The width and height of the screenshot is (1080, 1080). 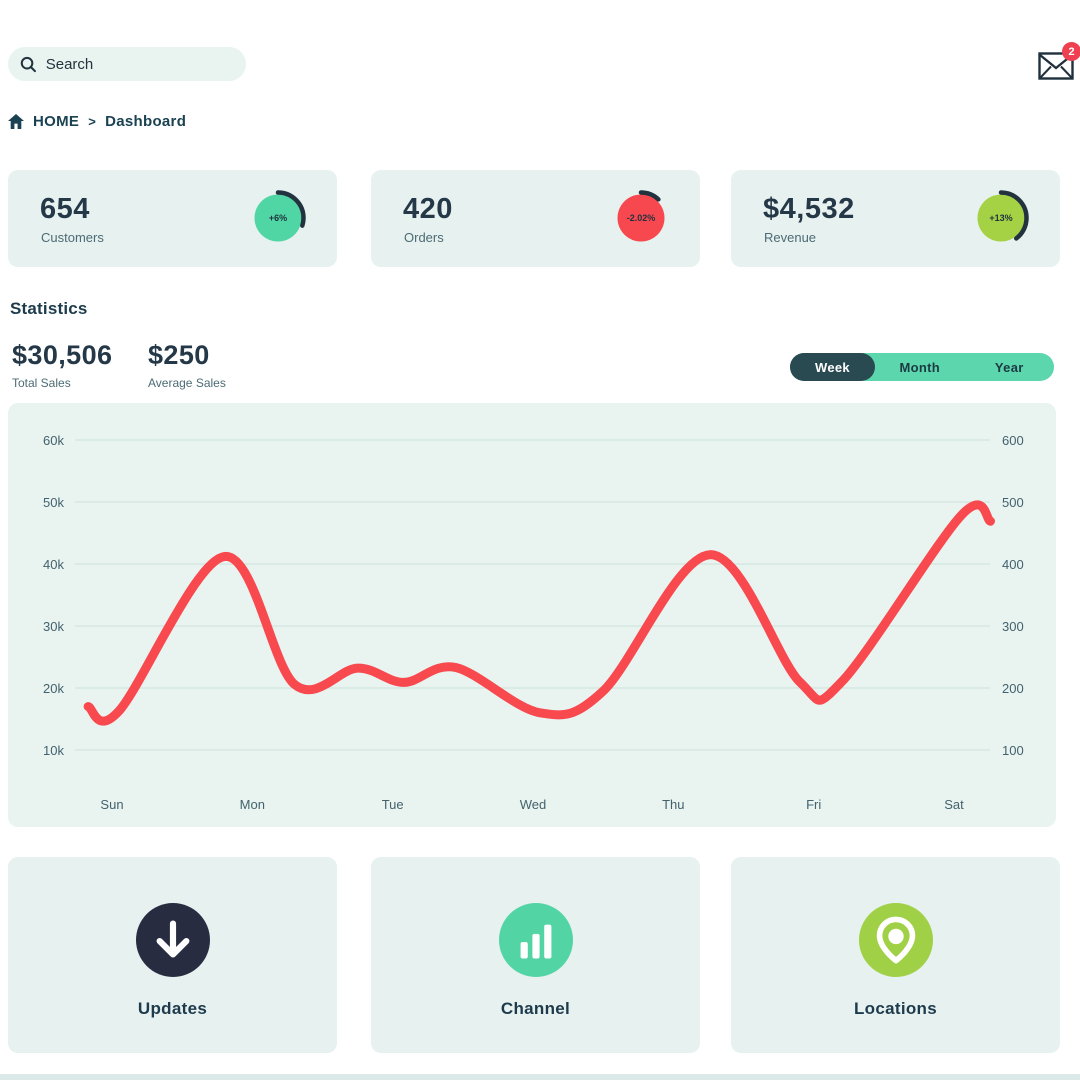 What do you see at coordinates (428, 209) in the screenshot?
I see `stat-value: 420` at bounding box center [428, 209].